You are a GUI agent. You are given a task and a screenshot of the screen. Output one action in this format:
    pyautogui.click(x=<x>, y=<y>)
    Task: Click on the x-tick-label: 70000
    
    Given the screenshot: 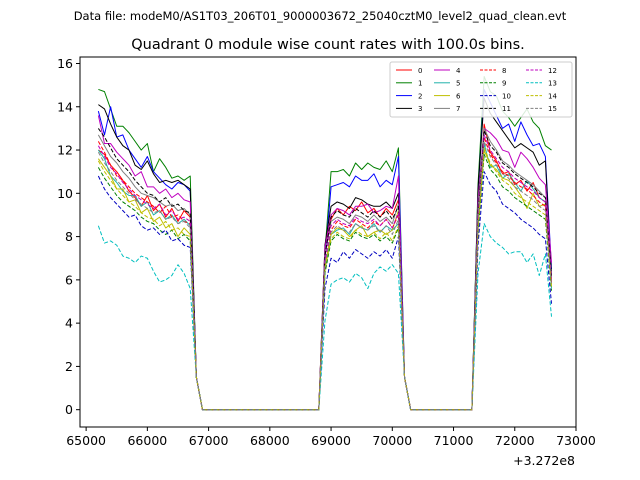 What is the action you would take?
    pyautogui.click(x=392, y=440)
    